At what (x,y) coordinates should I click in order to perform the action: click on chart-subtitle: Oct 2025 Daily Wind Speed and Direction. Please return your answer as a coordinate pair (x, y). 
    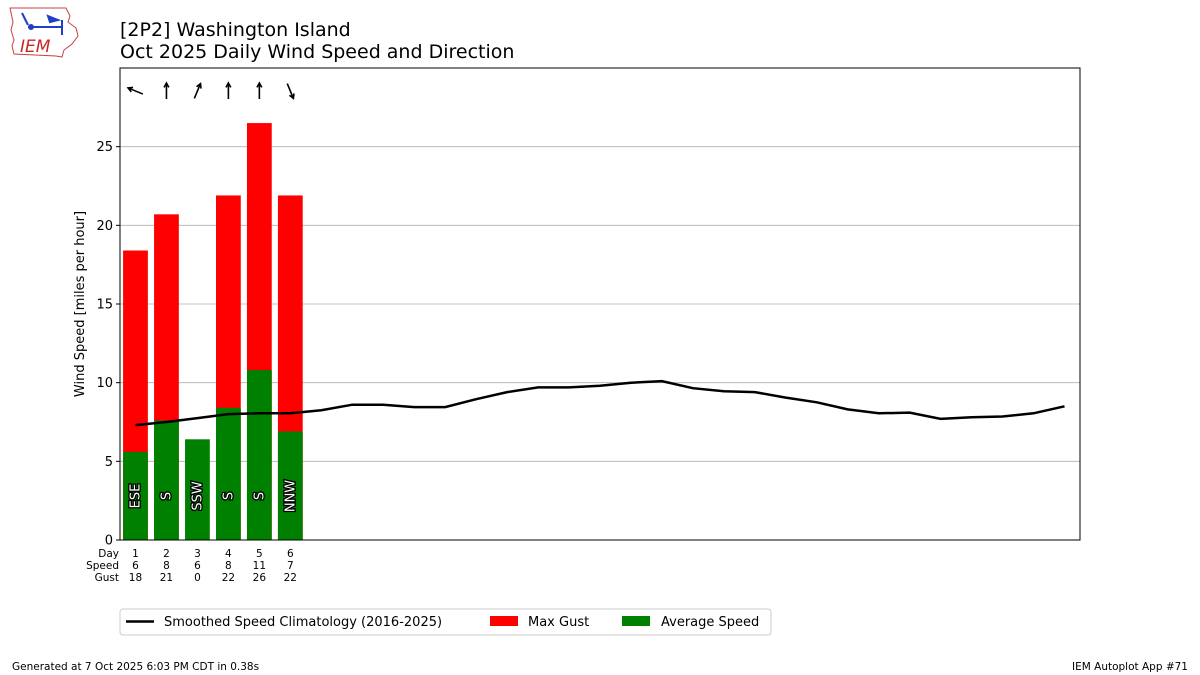
    Looking at the image, I should click on (317, 52).